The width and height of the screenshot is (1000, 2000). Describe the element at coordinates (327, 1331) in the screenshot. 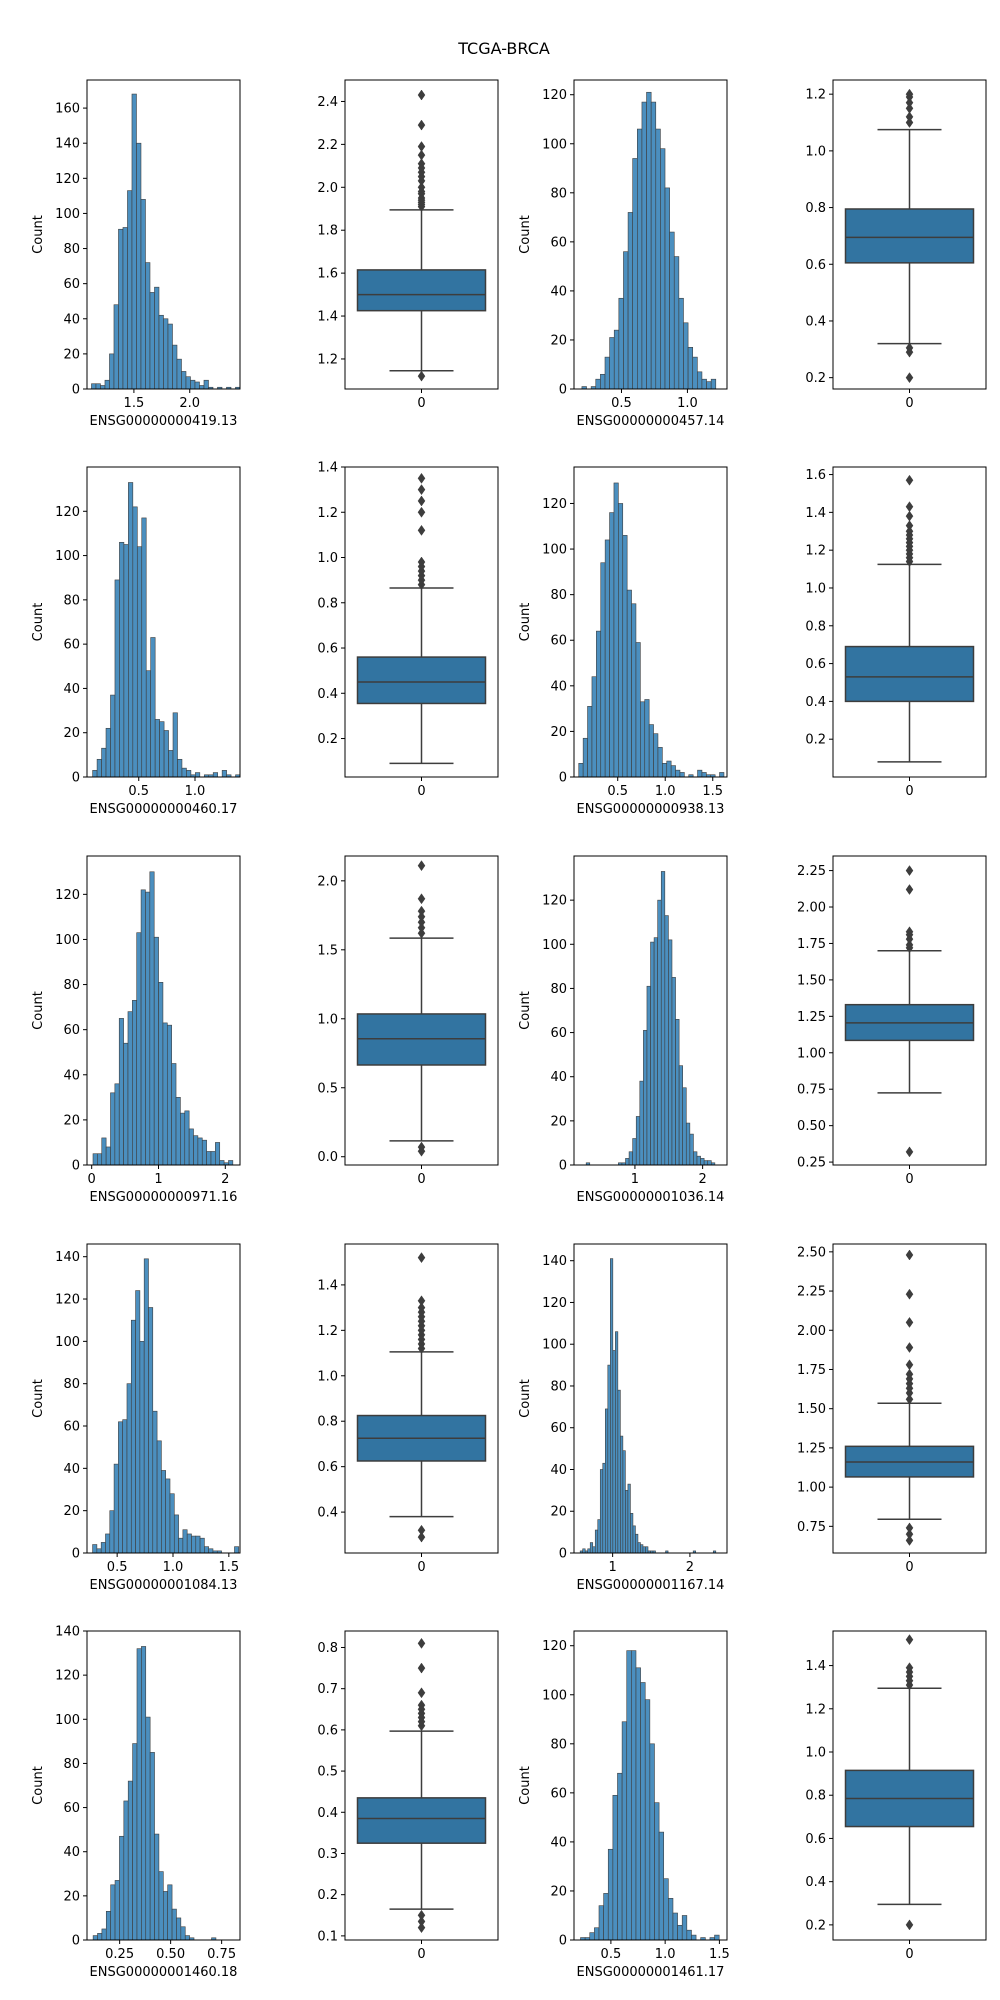

I see `y-tick-label: 1.2` at that location.